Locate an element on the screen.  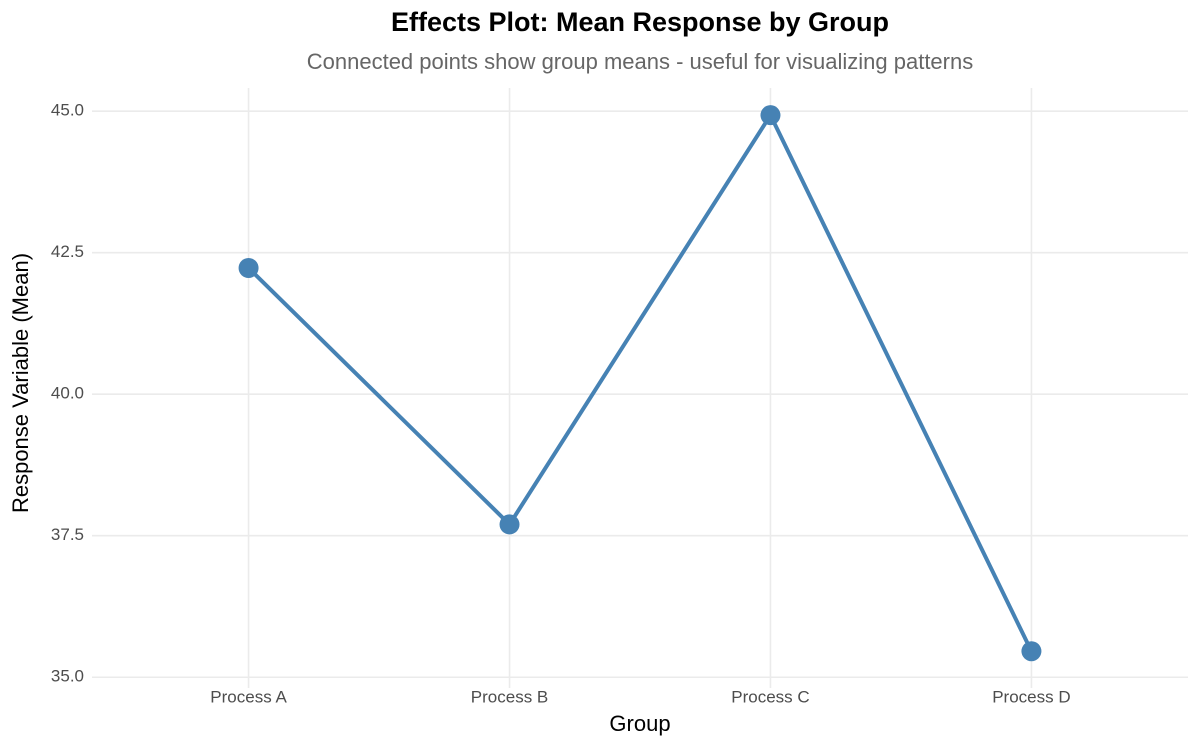
y-tick-label: 42.5 is located at coordinates (67, 251).